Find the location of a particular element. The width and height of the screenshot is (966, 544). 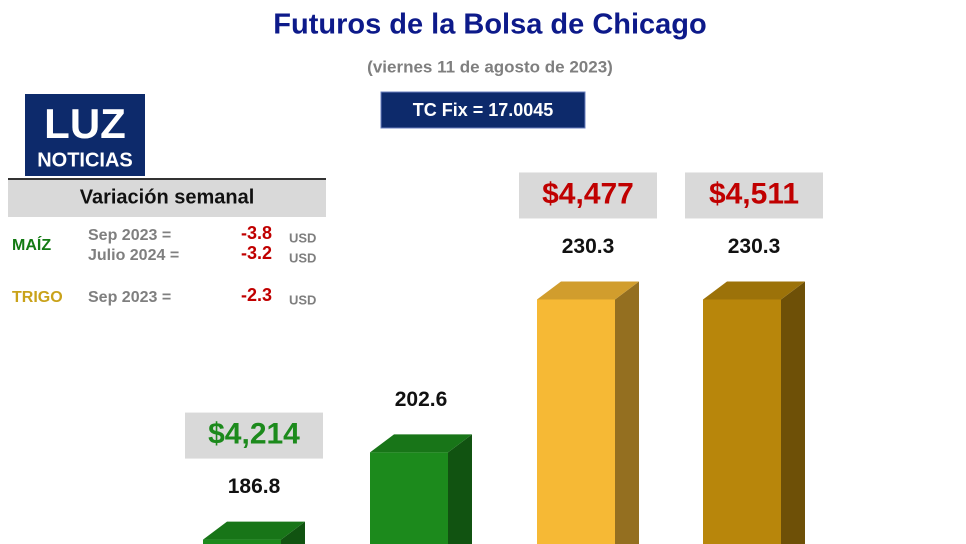

variation-header is located at coordinates (167, 198).